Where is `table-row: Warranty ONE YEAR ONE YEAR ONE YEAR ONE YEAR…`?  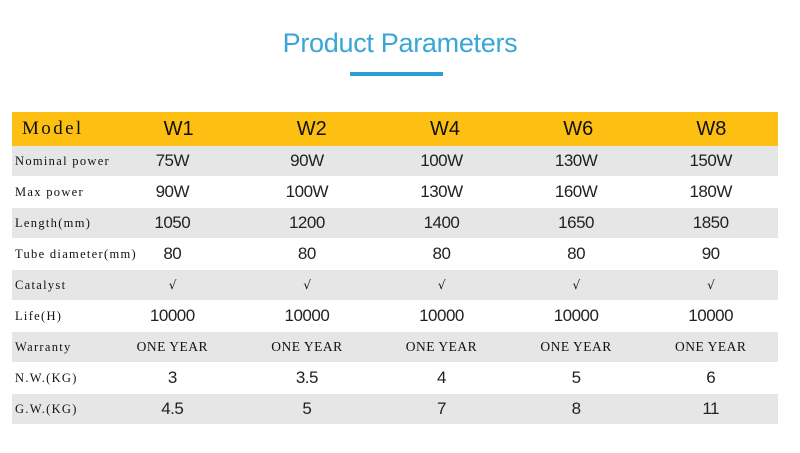
table-row: Warranty ONE YEAR ONE YEAR ONE YEAR ONE YEAR… is located at coordinates (395, 347).